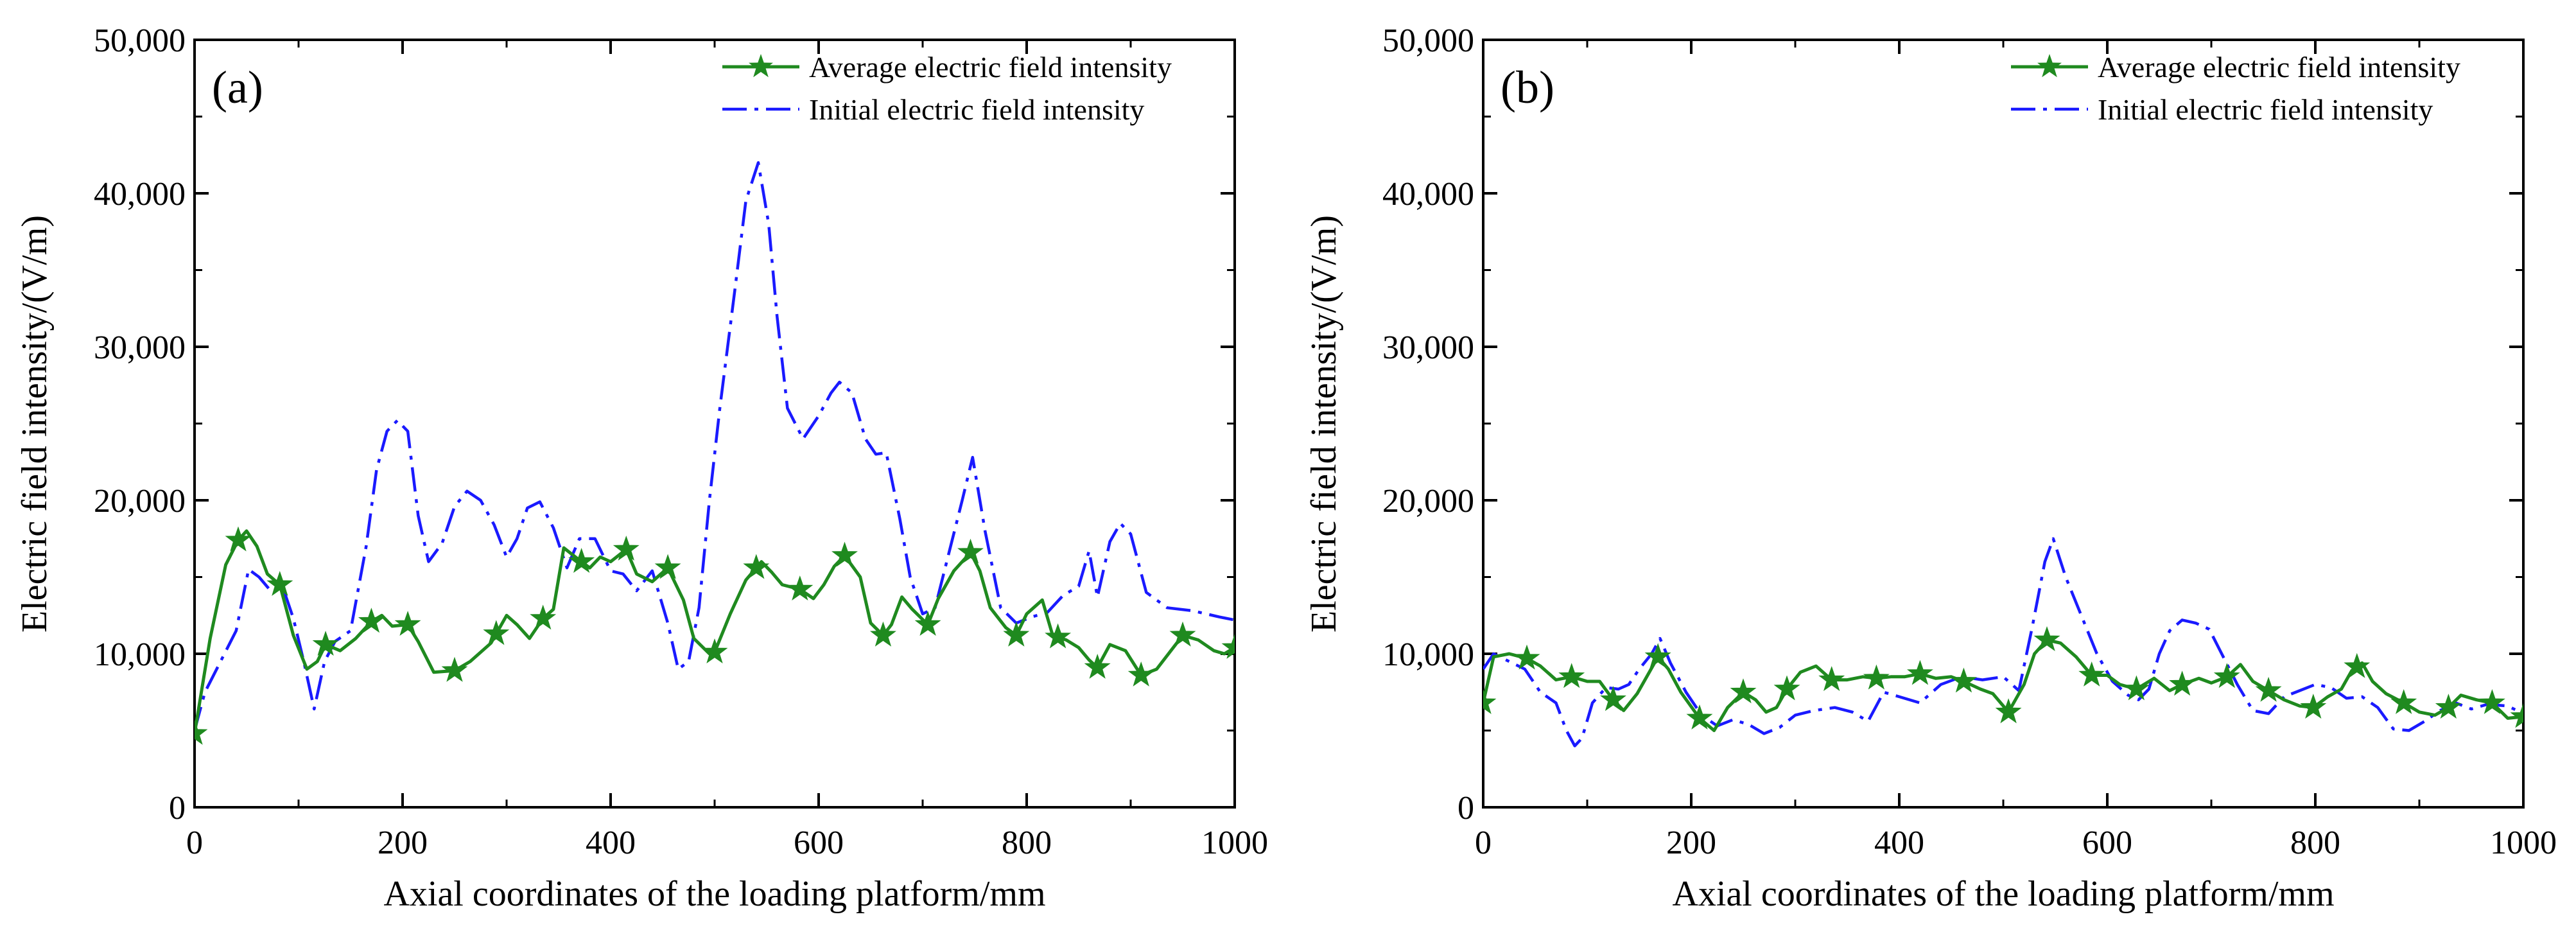 The height and width of the screenshot is (928, 2576). I want to click on series-line-average, so click(2003, 685).